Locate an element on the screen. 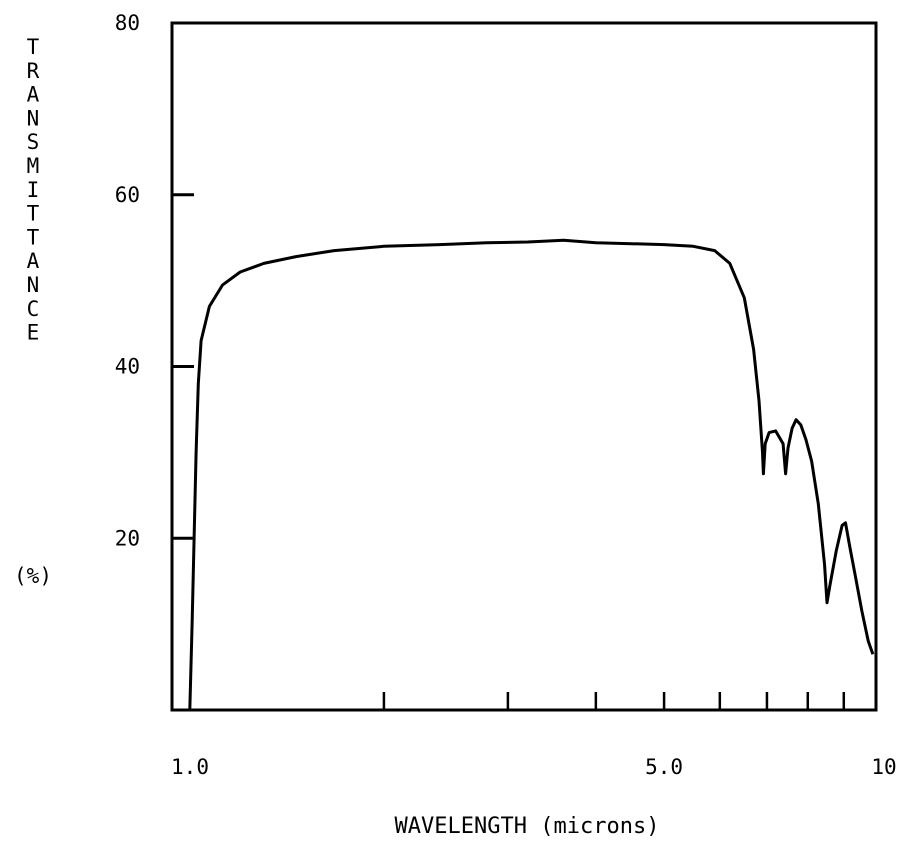 Image resolution: width=905 pixels, height=848 pixels. y-axis-label-letter: C is located at coordinates (33, 309).